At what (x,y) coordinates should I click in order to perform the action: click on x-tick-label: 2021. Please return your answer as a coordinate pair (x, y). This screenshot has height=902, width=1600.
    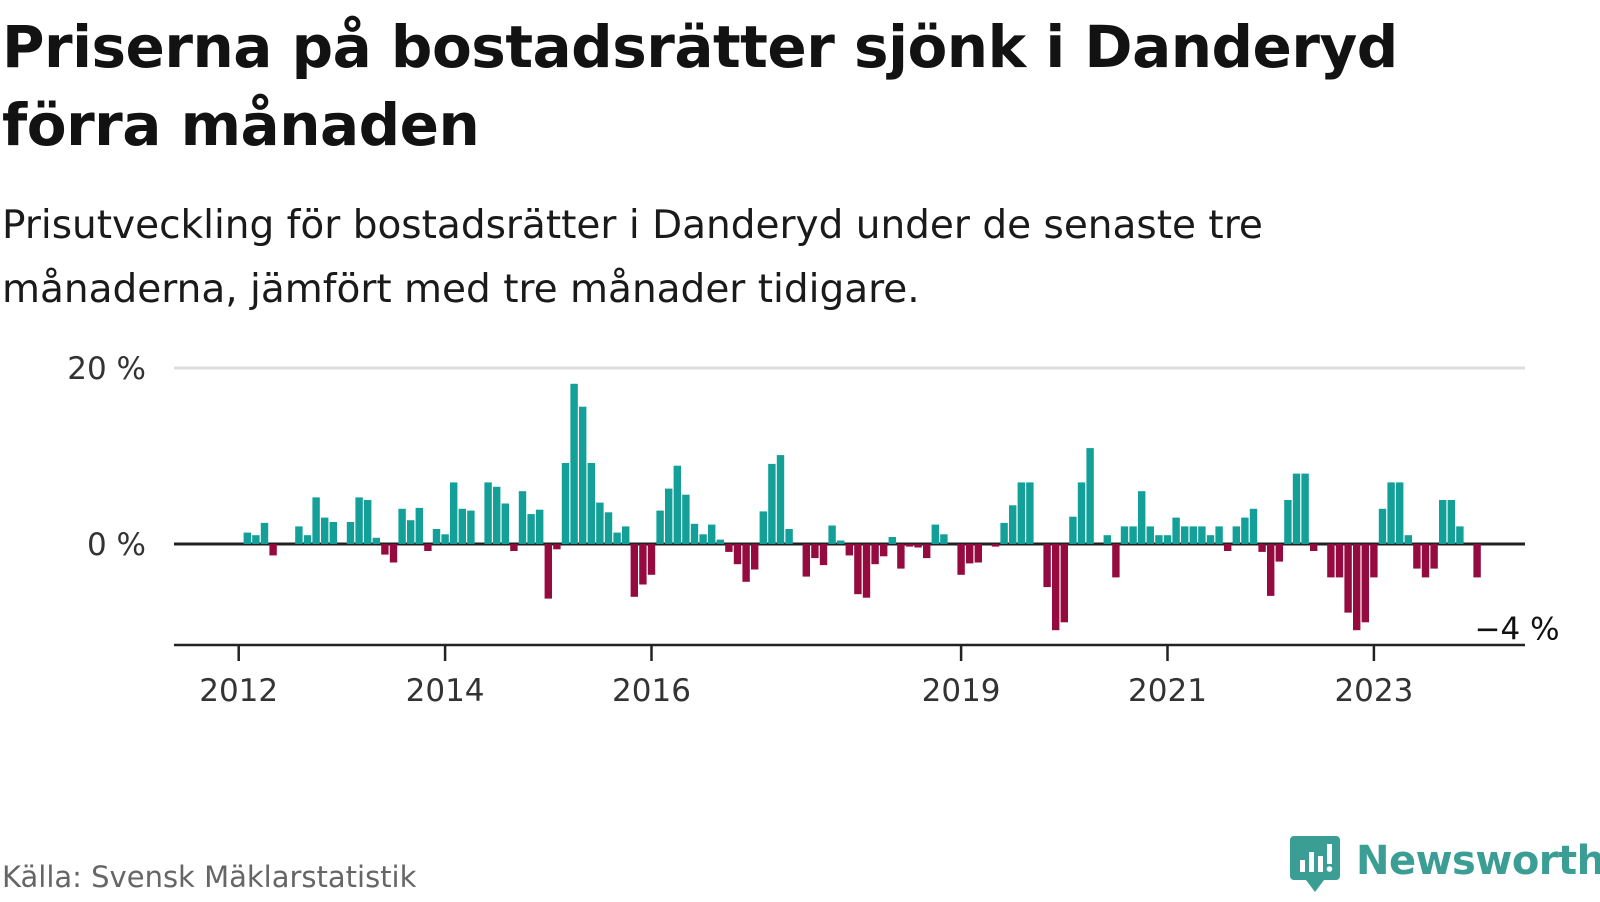
    Looking at the image, I should click on (1167, 691).